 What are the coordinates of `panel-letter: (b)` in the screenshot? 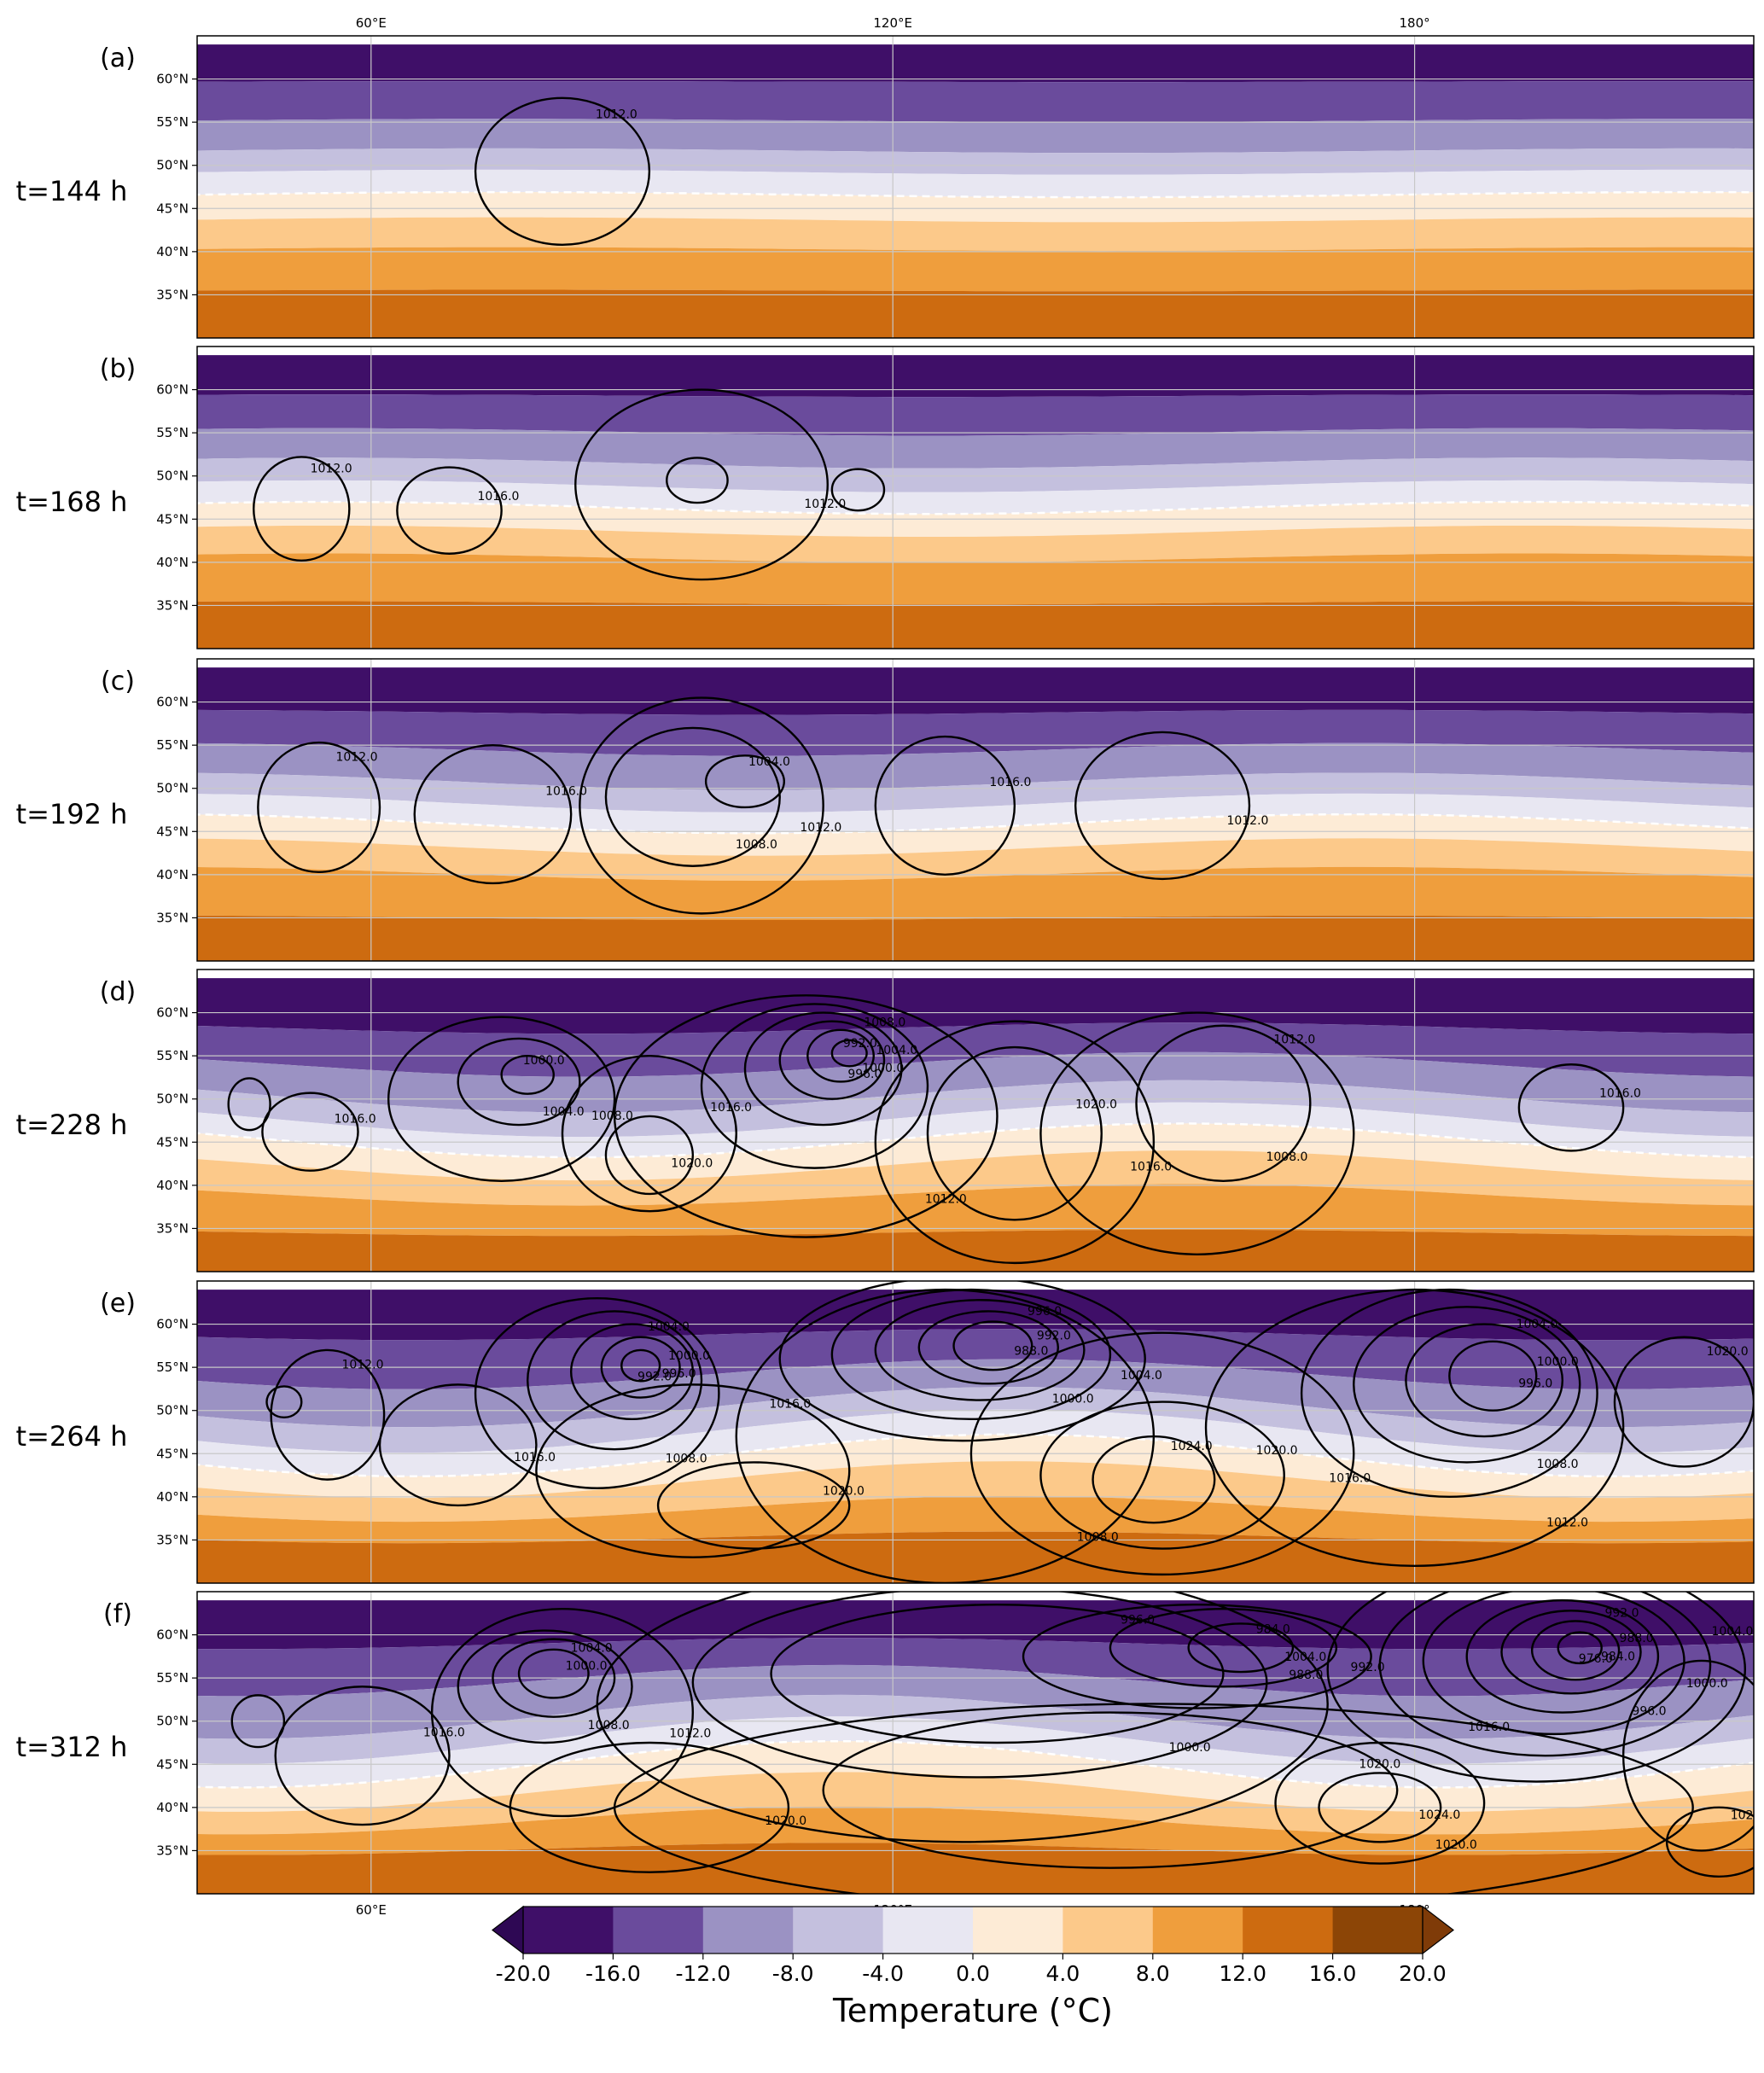 It's located at (118, 369).